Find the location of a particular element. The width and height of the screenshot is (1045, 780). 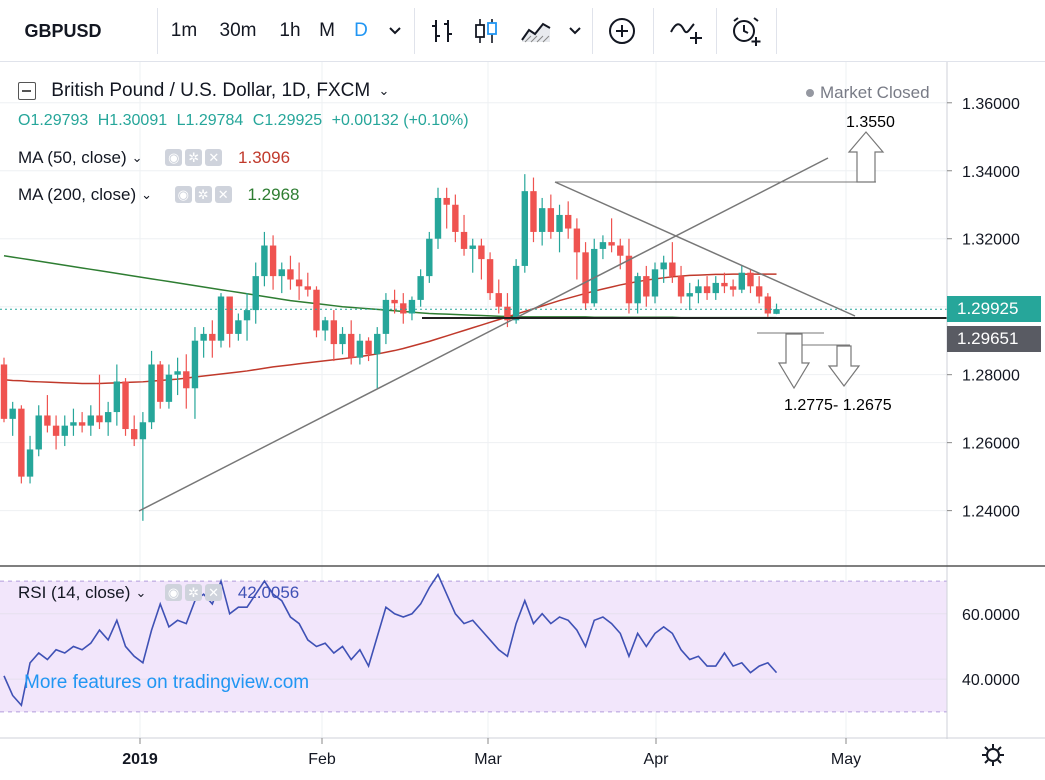

ma200-label: MA (200, close) is located at coordinates (77, 194).